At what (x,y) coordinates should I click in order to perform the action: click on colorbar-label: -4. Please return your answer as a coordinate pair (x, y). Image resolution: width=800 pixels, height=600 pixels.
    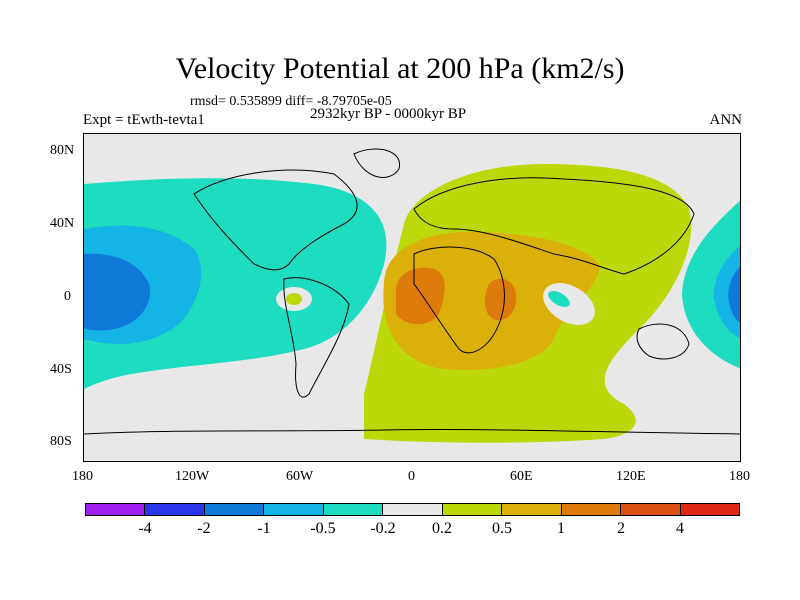
    Looking at the image, I should click on (145, 528).